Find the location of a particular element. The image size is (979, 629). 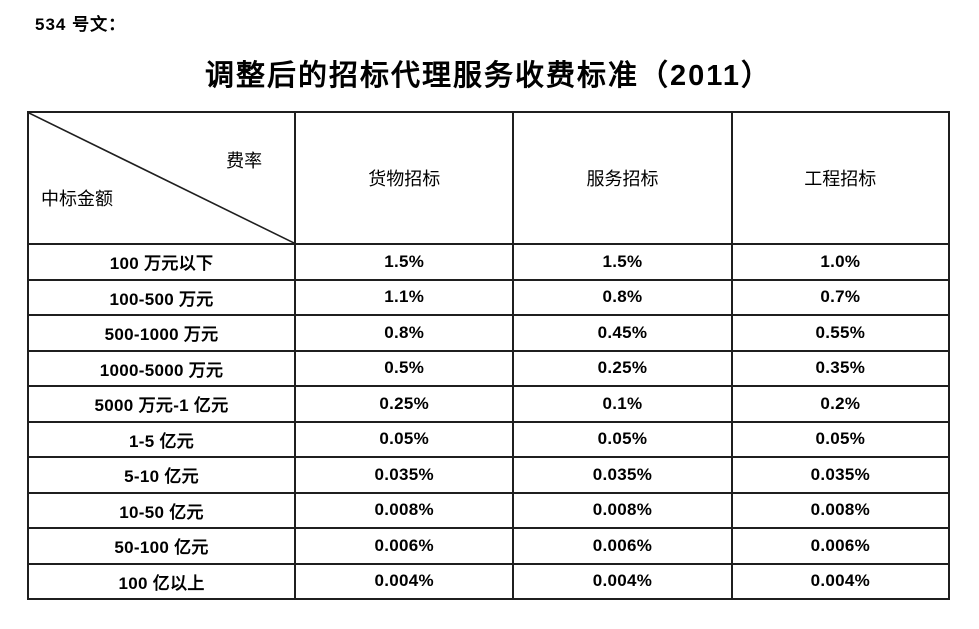

table-row: 50-100 亿元 0.006% 0.006% 0.006% is located at coordinates (488, 546).